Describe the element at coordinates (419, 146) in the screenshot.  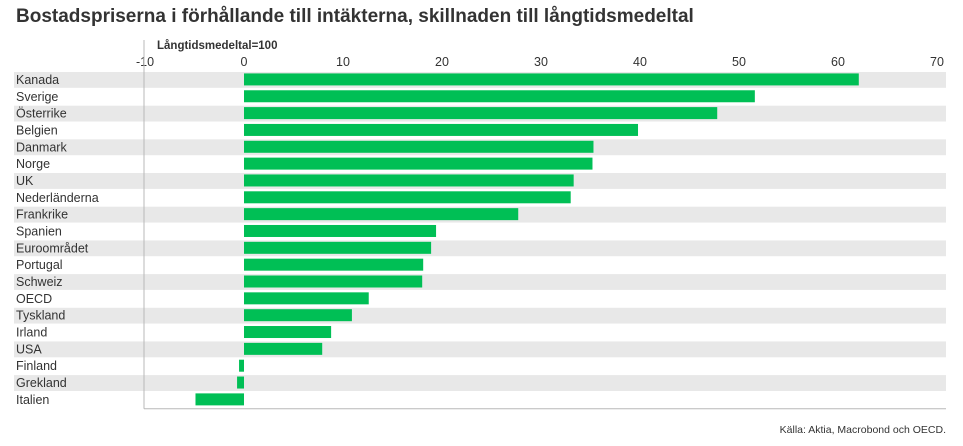
I see `bar-danmark` at that location.